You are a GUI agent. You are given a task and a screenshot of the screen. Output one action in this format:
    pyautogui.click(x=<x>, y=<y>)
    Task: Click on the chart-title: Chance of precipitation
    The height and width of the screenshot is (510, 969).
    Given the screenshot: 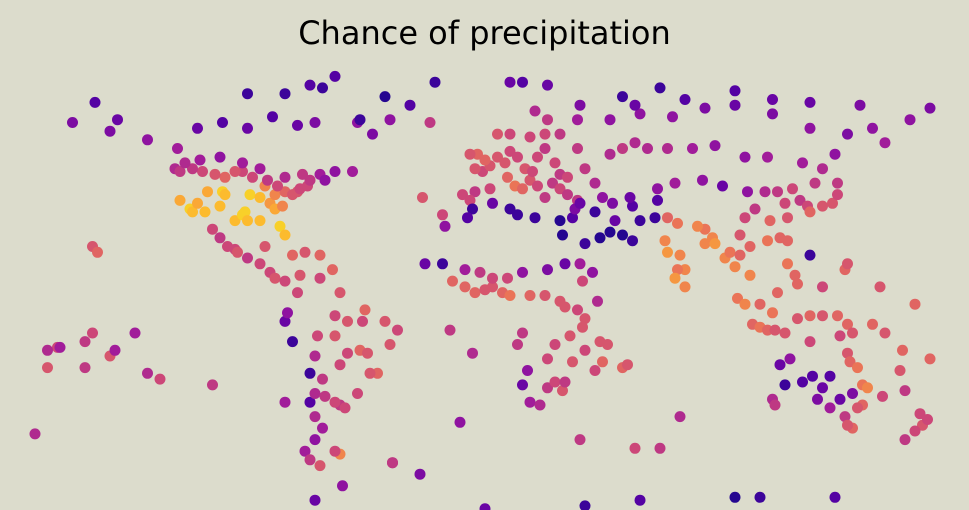 What is the action you would take?
    pyautogui.click(x=484, y=33)
    